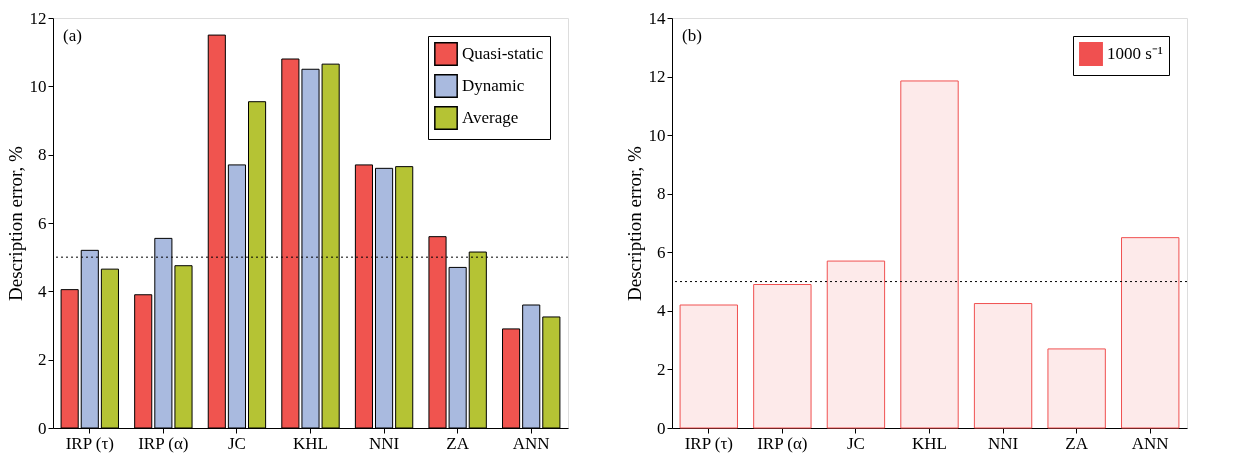 The image size is (1234, 463). What do you see at coordinates (490, 117) in the screenshot?
I see `legend-label: Average` at bounding box center [490, 117].